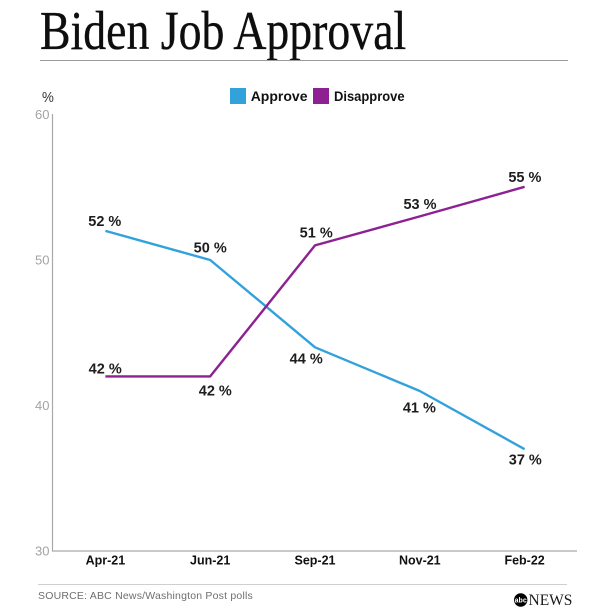  Describe the element at coordinates (42, 405) in the screenshot. I see `svg-text: 40` at that location.